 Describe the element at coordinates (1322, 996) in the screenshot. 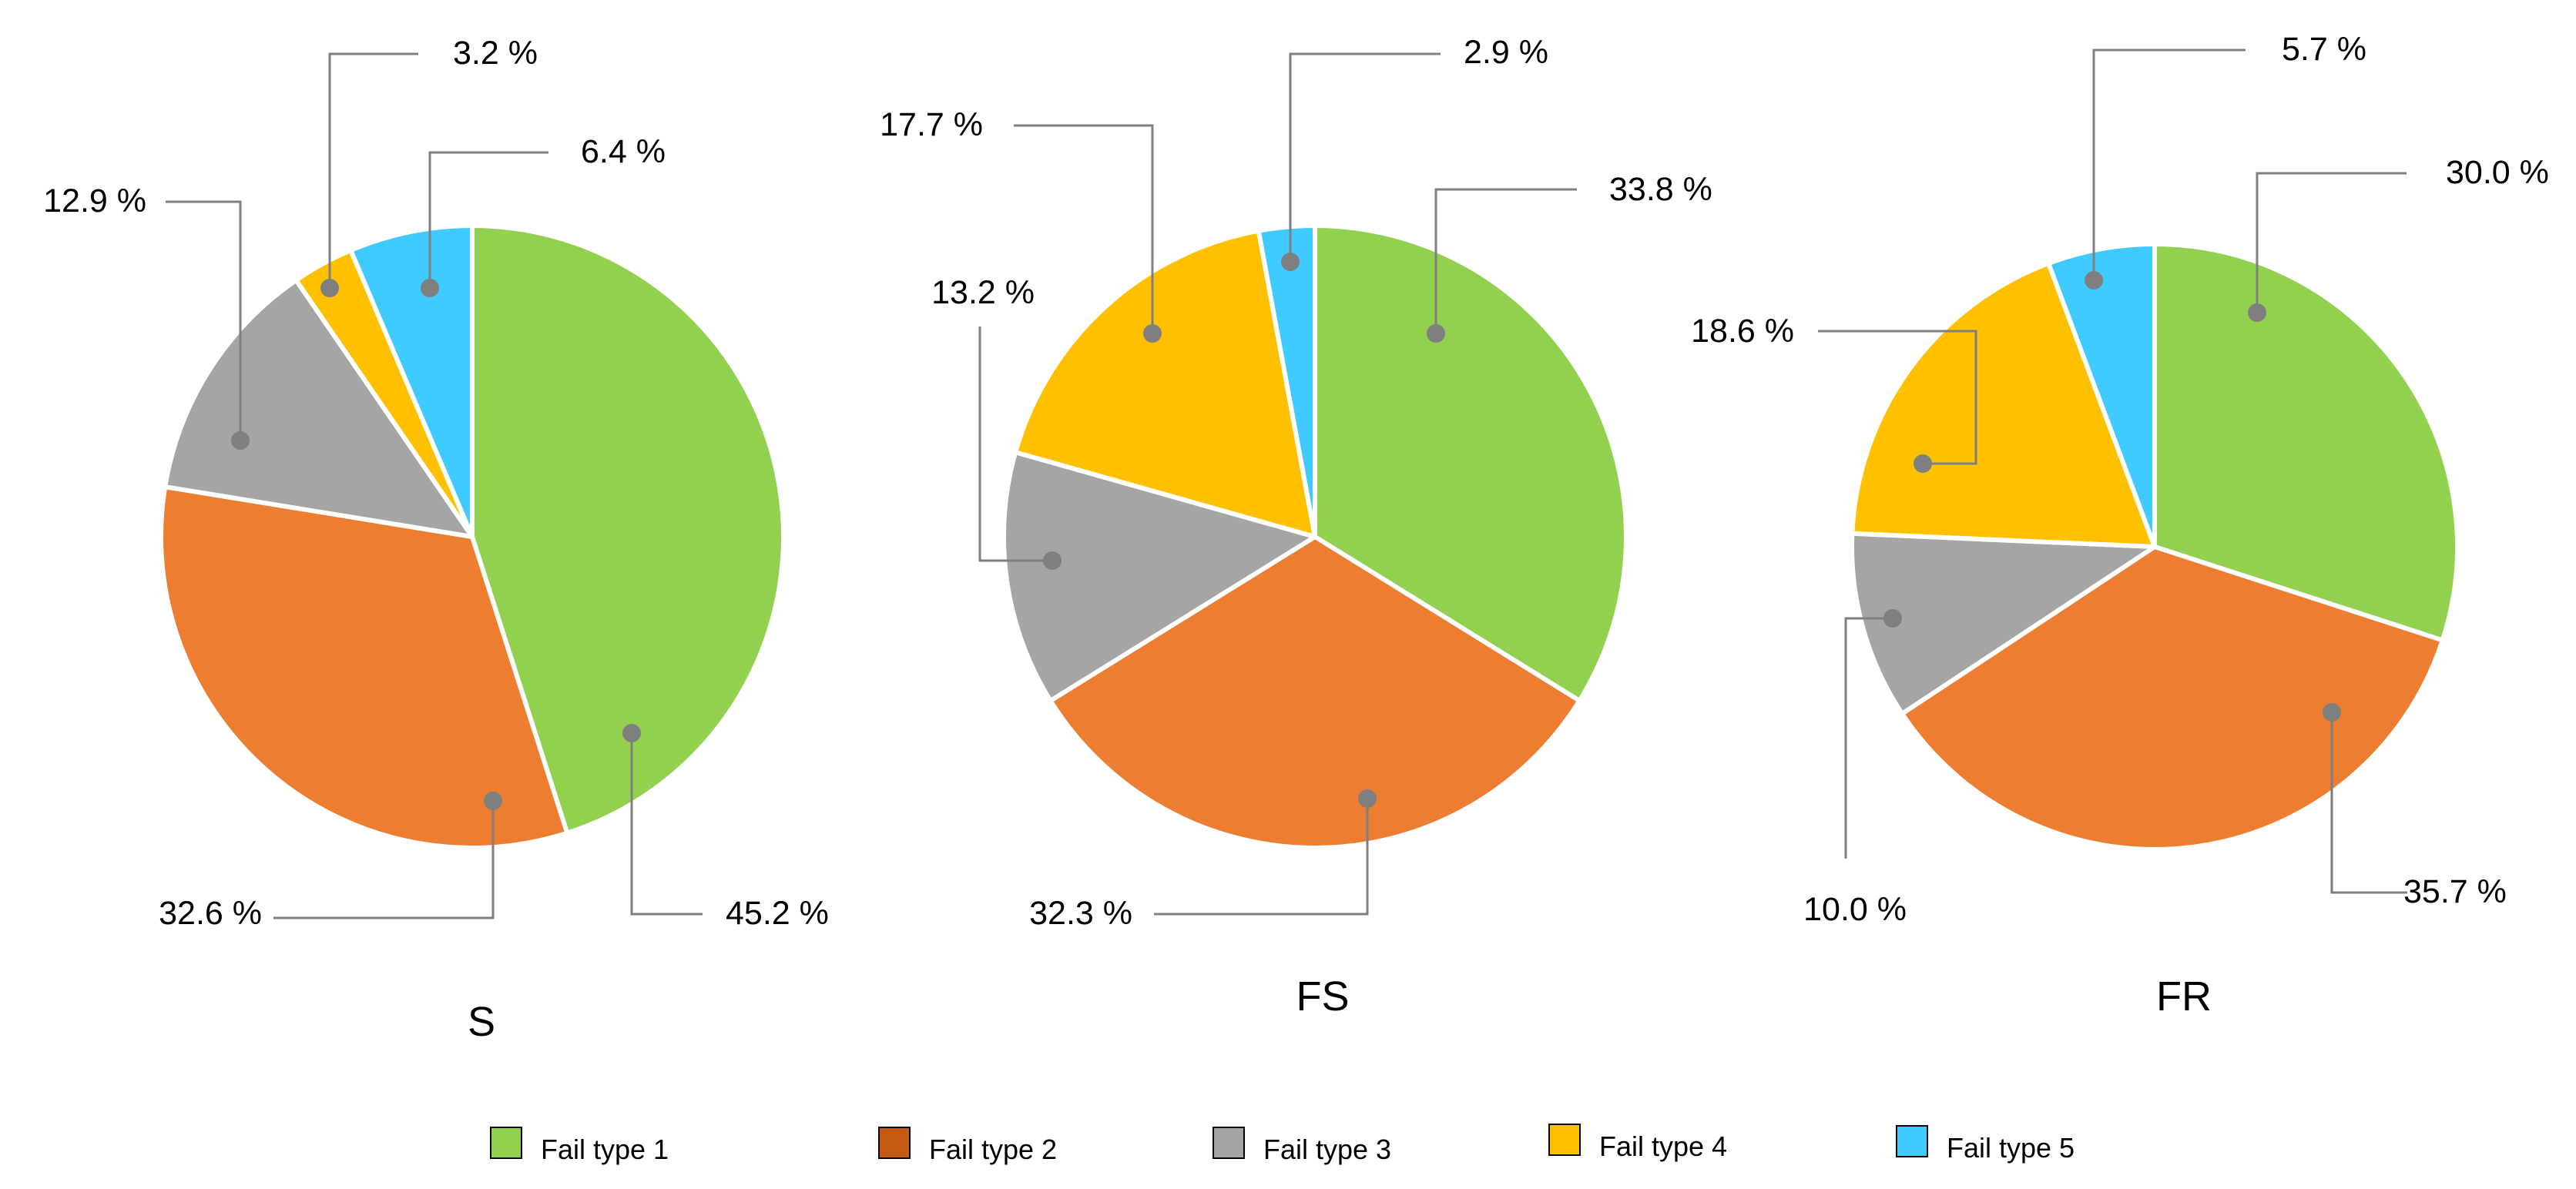

I see `pie-fs-title: FS` at that location.